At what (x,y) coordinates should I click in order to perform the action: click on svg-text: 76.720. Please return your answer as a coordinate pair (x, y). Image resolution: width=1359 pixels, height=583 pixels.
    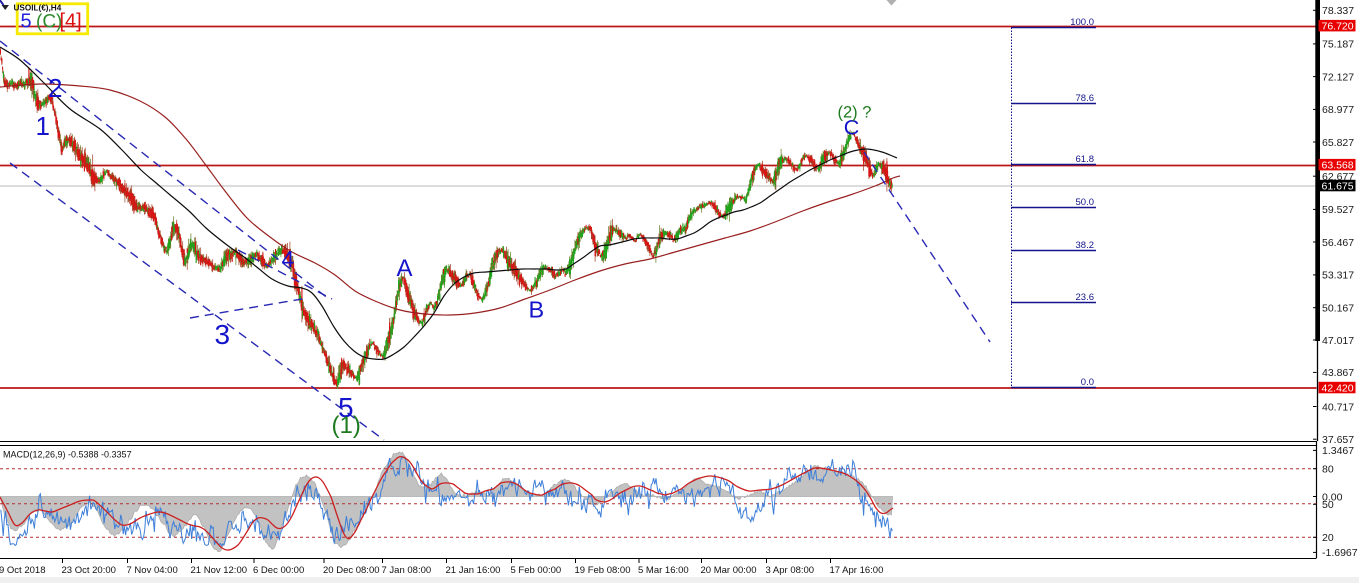
    Looking at the image, I should click on (1338, 27).